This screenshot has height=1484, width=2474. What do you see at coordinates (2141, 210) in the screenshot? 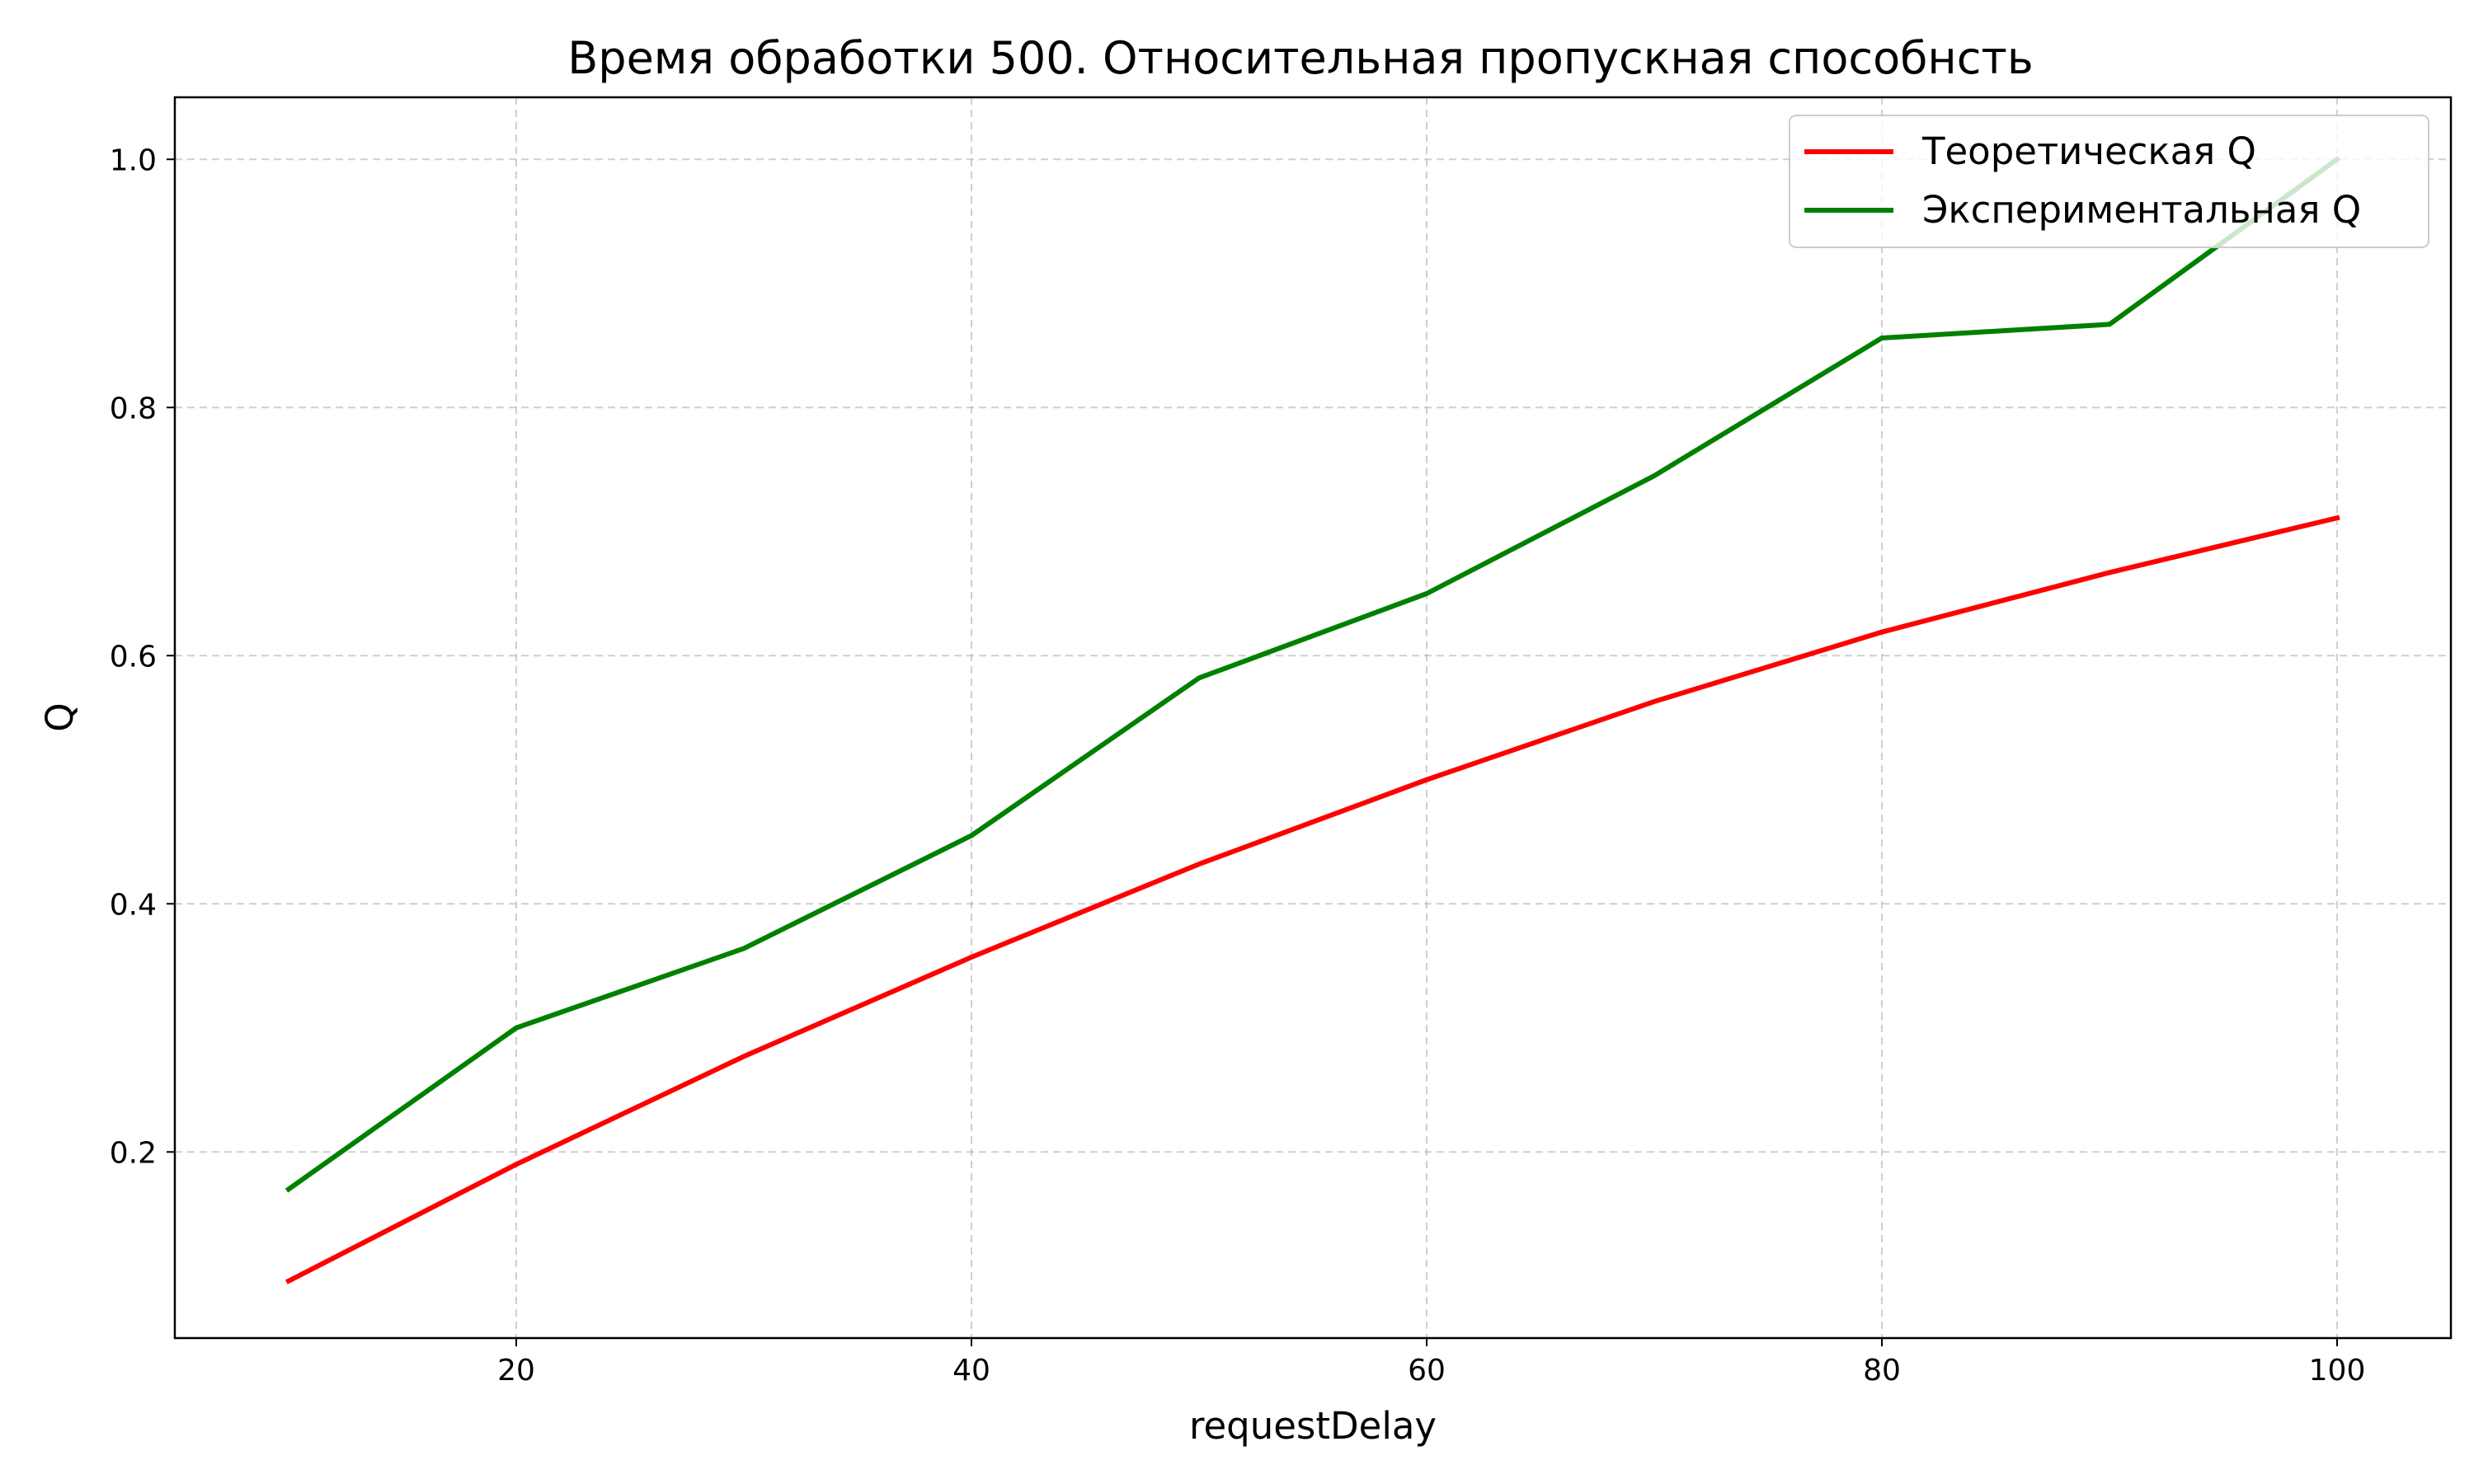
I see `legend-label-experimental: Экспериментальная Q` at bounding box center [2141, 210].